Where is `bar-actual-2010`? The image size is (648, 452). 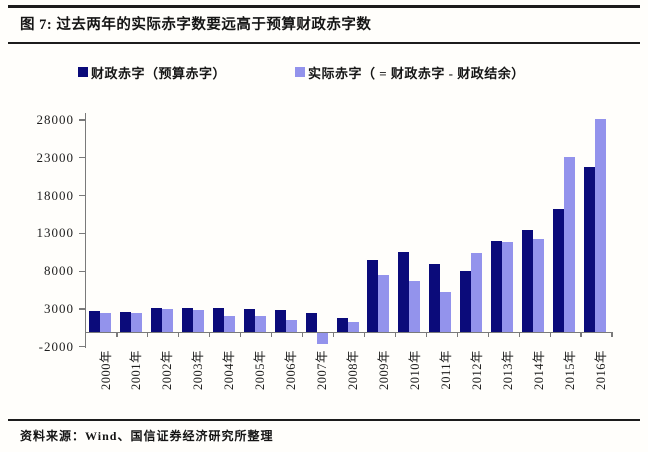 bar-actual-2010 is located at coordinates (415, 306).